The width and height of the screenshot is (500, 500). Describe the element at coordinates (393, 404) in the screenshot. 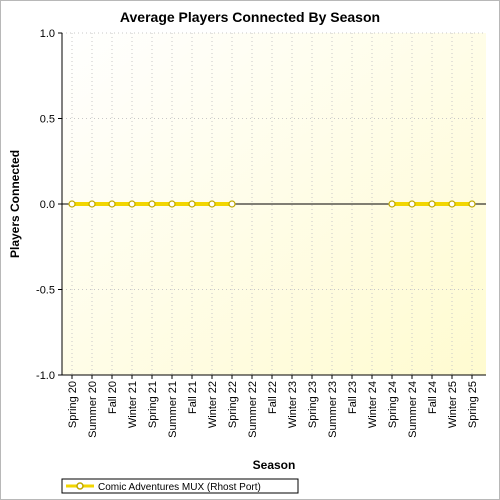

I see `x-tick-label: Spring 24` at that location.